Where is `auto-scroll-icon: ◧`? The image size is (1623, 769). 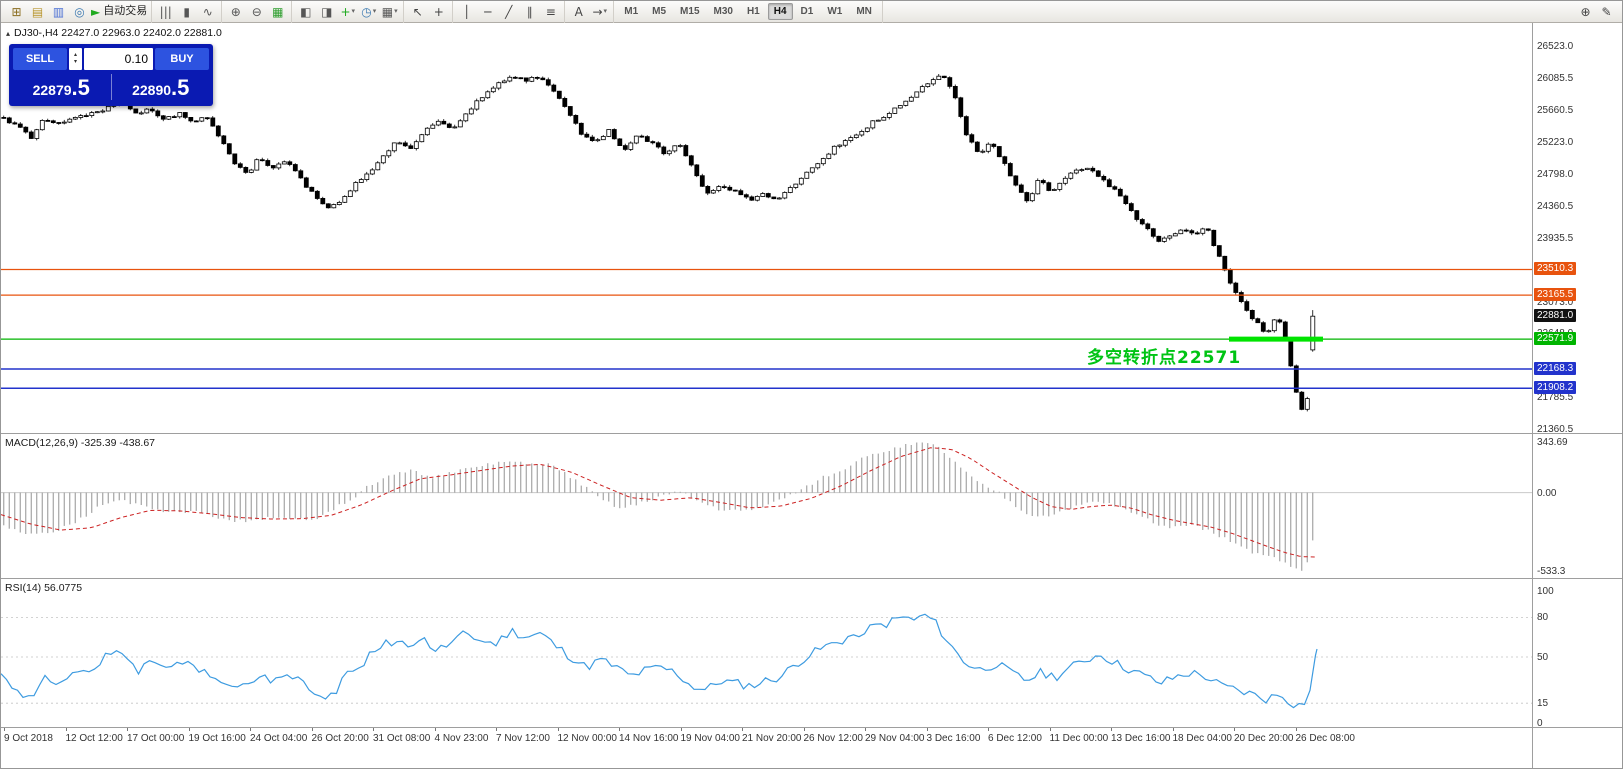
auto-scroll-icon: ◧ is located at coordinates (306, 11).